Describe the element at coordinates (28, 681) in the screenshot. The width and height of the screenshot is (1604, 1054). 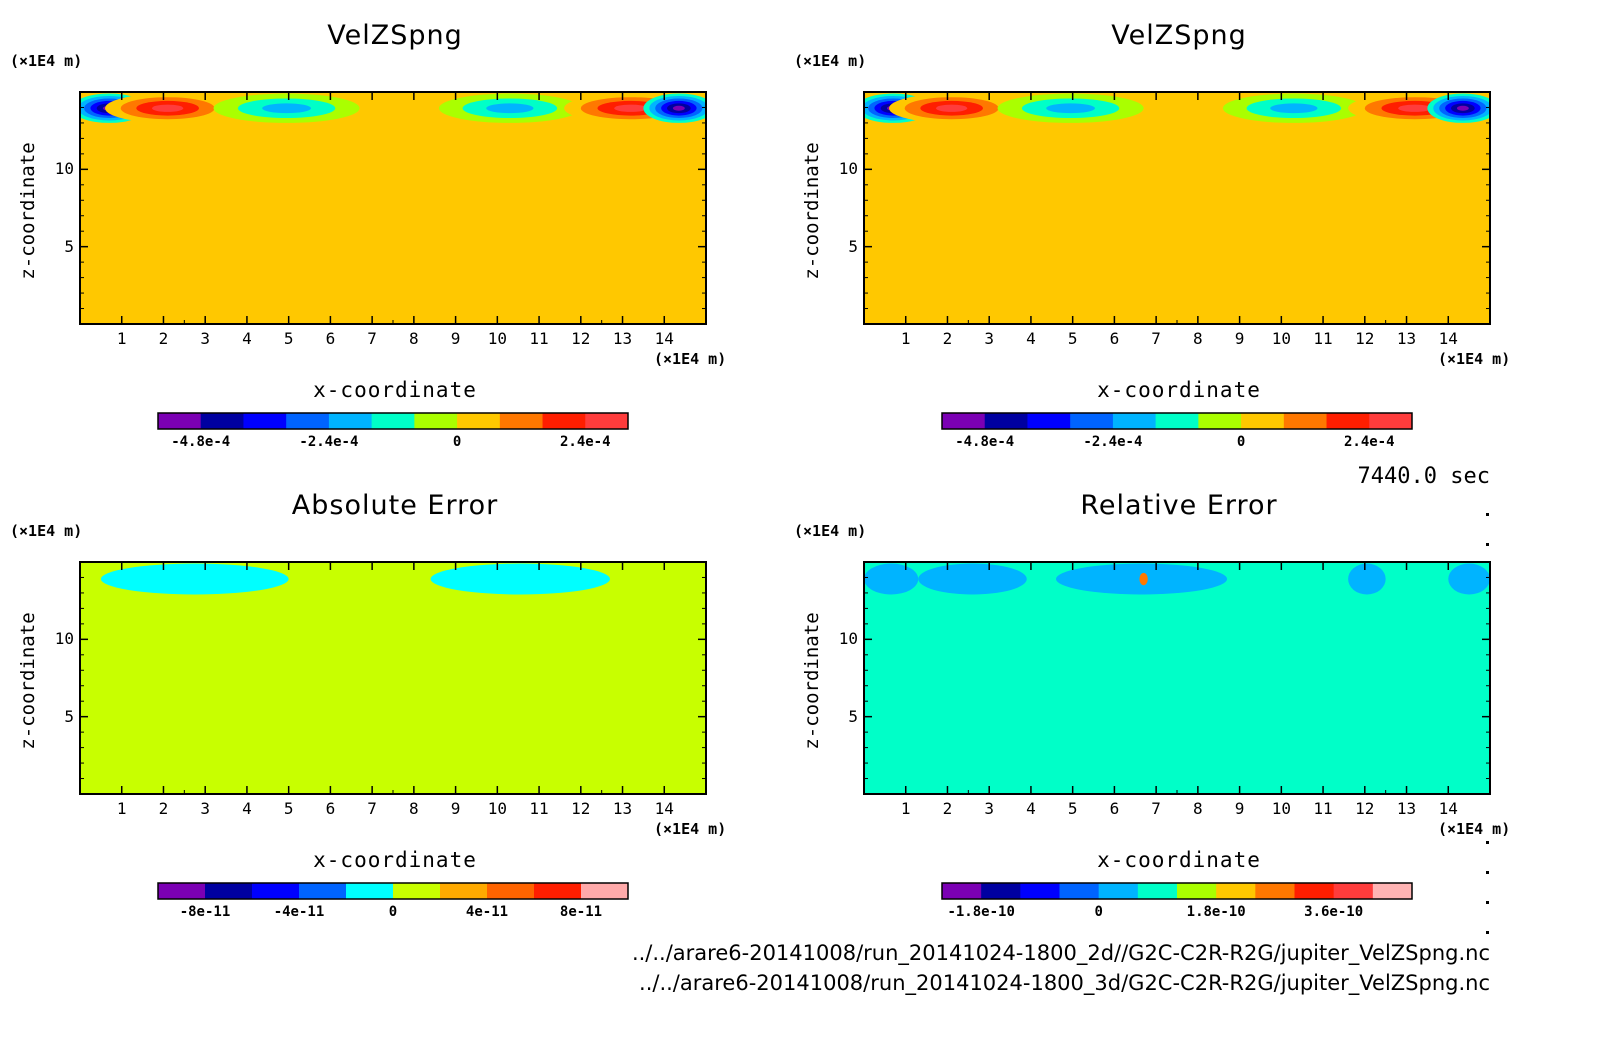
I see `y-axis-label: z-coordinate` at that location.